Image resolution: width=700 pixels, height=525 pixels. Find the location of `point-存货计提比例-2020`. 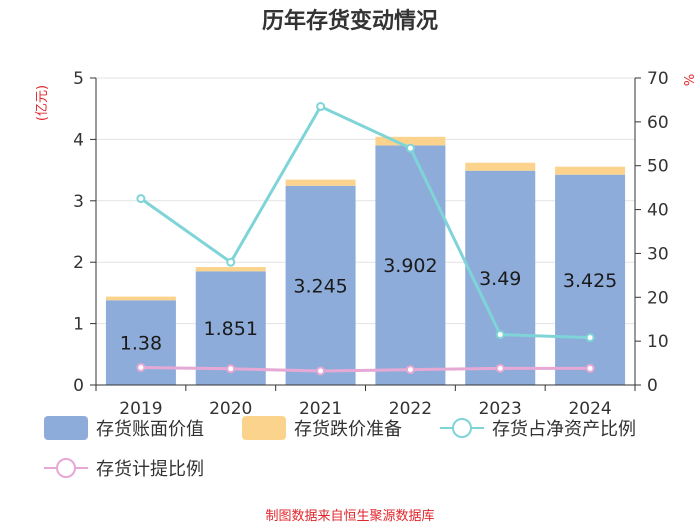

point-存货计提比例-2020 is located at coordinates (231, 369).